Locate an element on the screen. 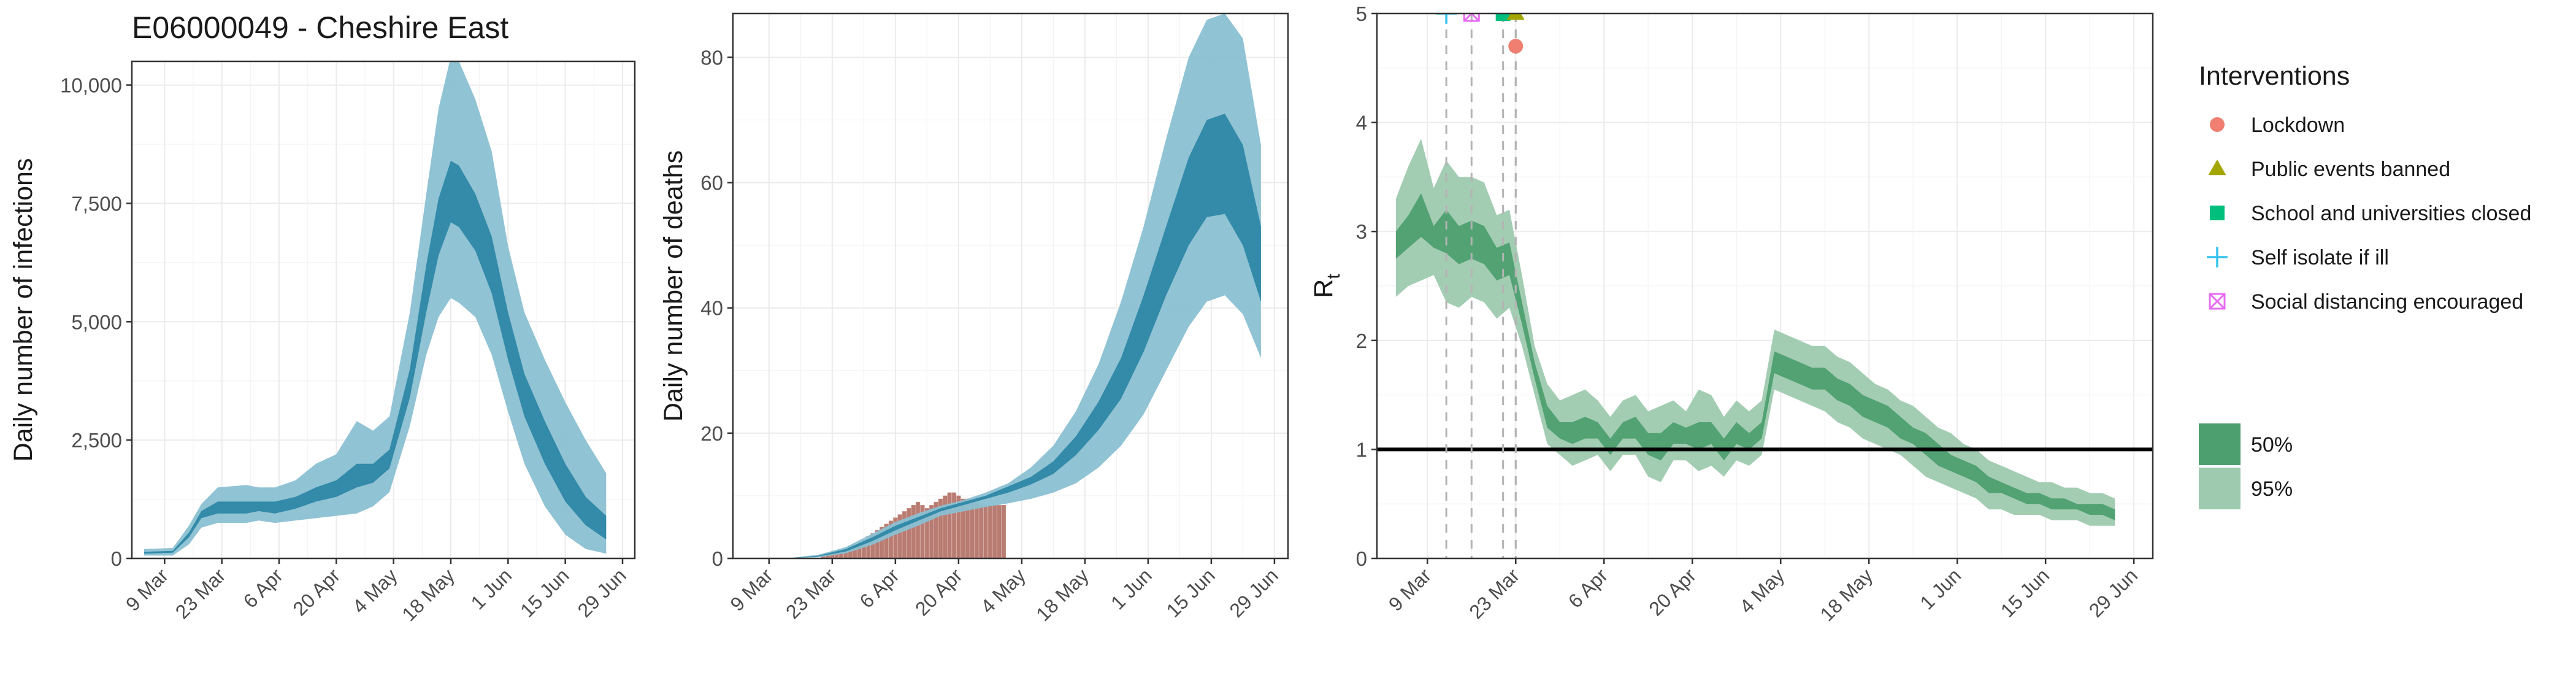 The width and height of the screenshot is (2576, 683). y-tick-label: 5 is located at coordinates (1361, 13).